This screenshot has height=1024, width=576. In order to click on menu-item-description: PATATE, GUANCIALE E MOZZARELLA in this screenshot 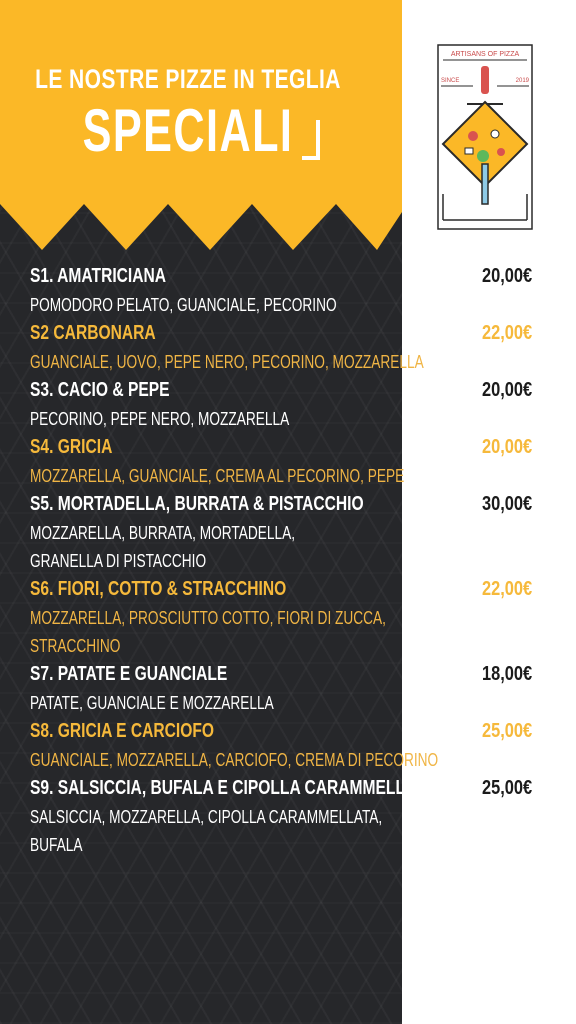, I will do `click(152, 703)`.